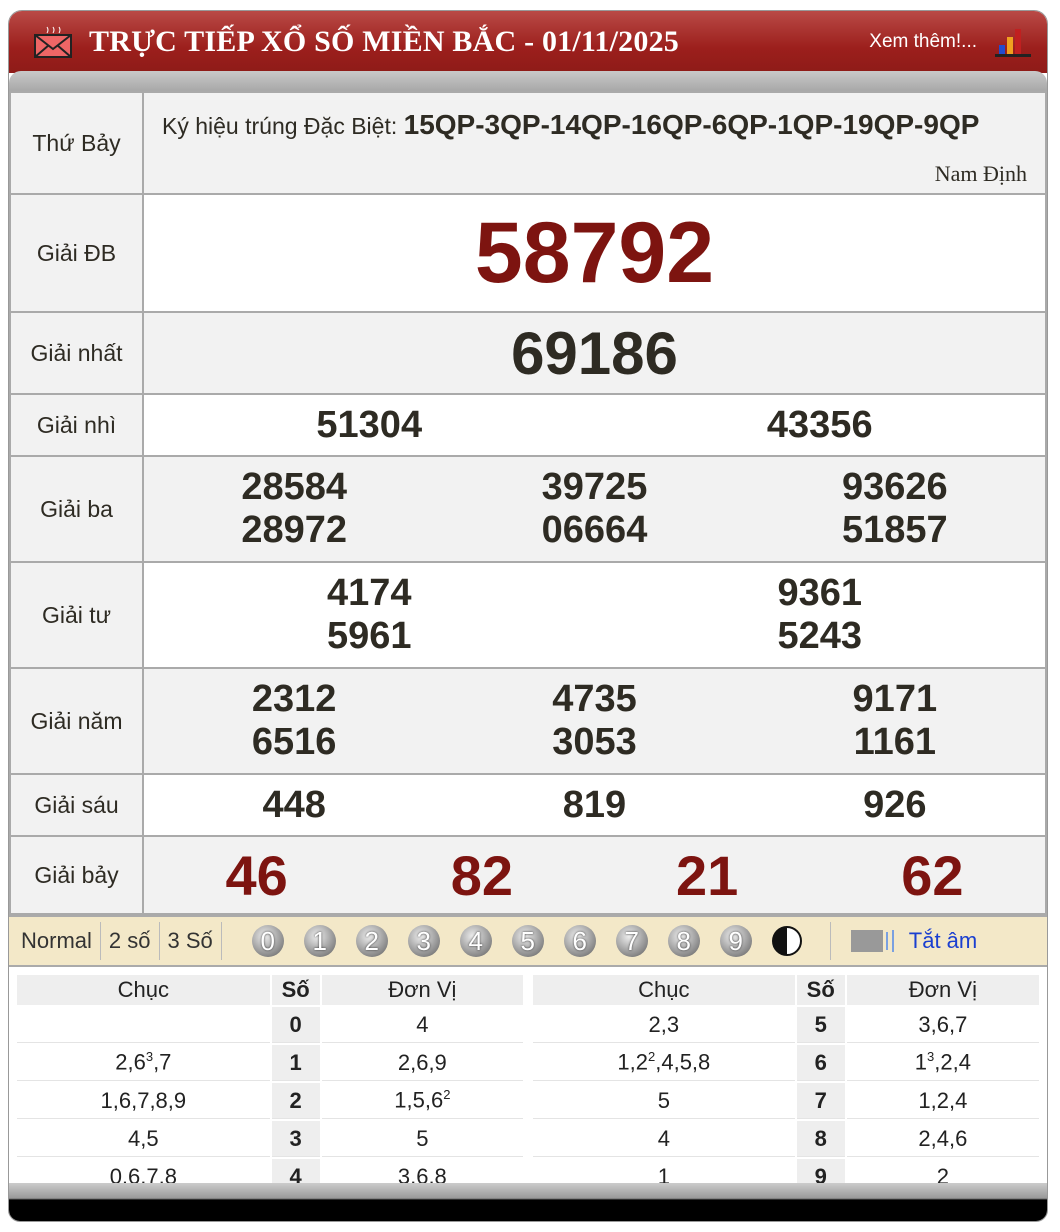  Describe the element at coordinates (707, 875) in the screenshot. I see `prize-number: 21` at that location.